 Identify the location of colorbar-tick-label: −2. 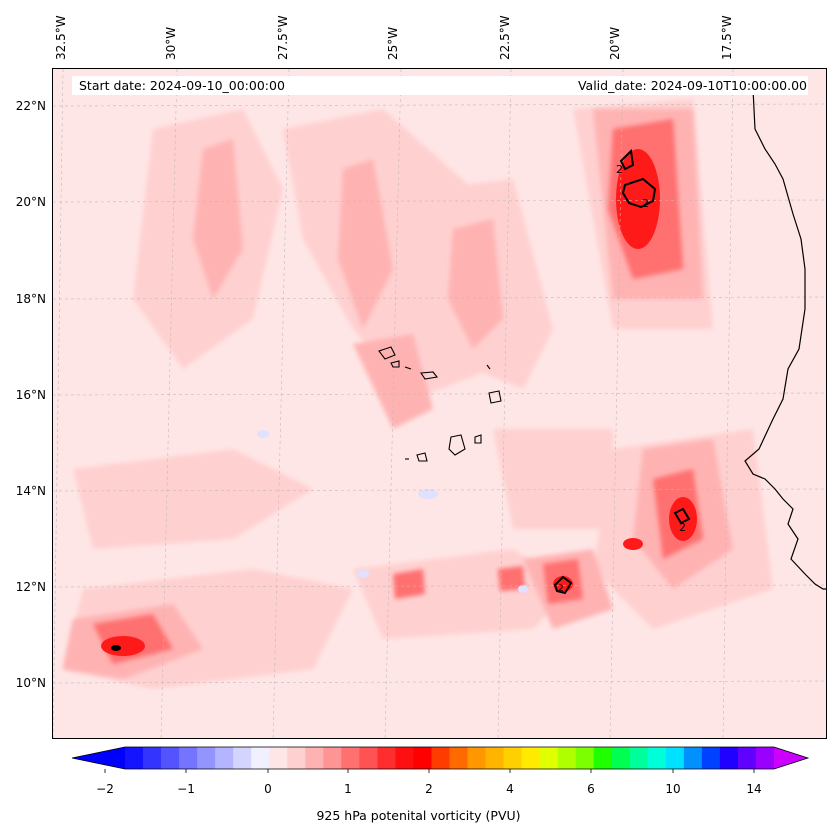
(105, 789).